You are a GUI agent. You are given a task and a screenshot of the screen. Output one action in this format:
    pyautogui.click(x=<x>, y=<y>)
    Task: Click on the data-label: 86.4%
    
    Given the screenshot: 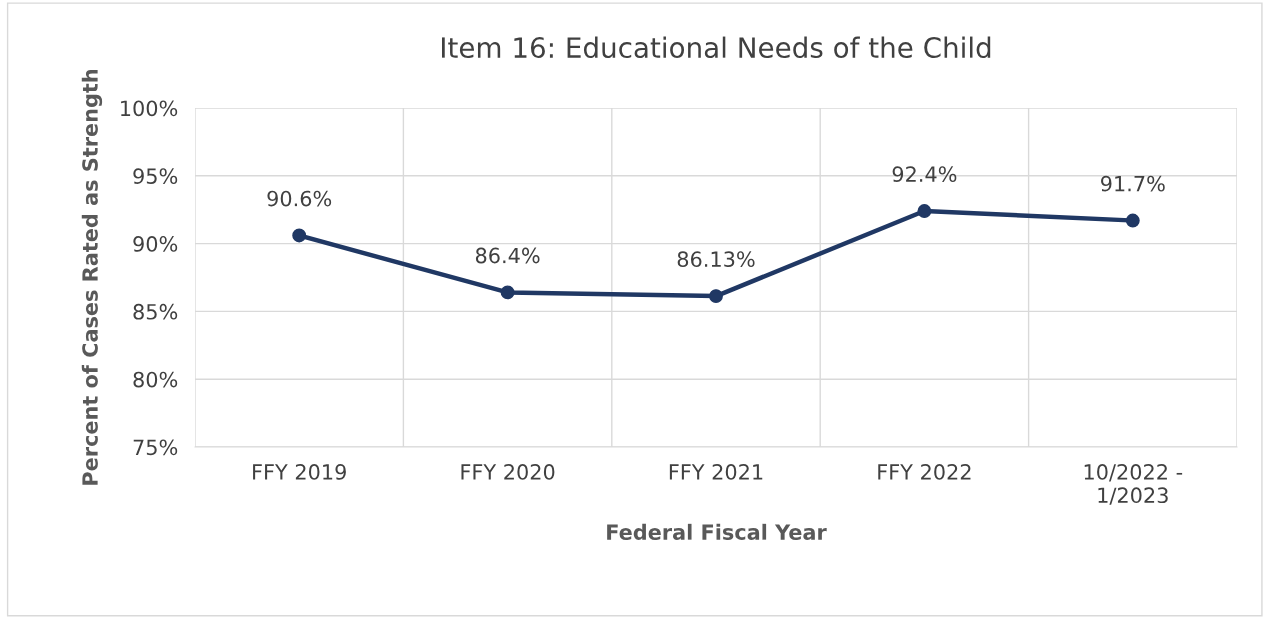 What is the action you would take?
    pyautogui.click(x=507, y=255)
    